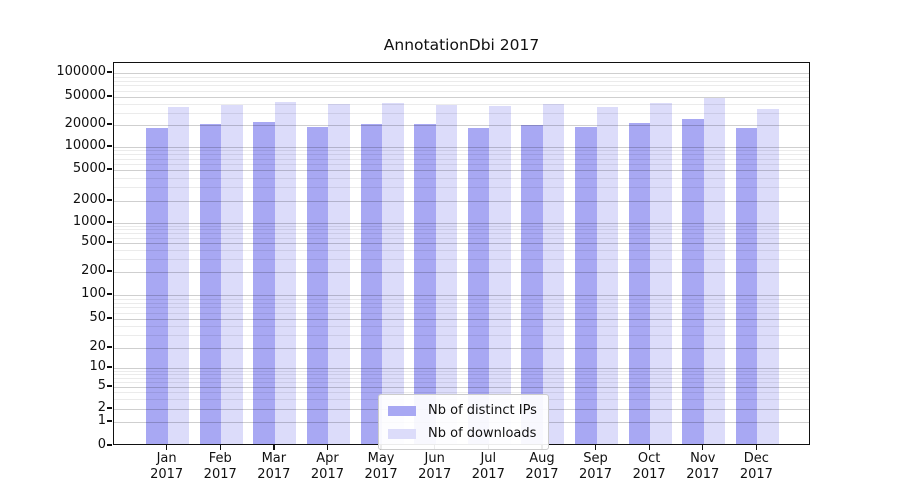 This screenshot has width=900, height=500. Describe the element at coordinates (756, 466) in the screenshot. I see `x-tick-label-dec: Dec 2017` at that location.